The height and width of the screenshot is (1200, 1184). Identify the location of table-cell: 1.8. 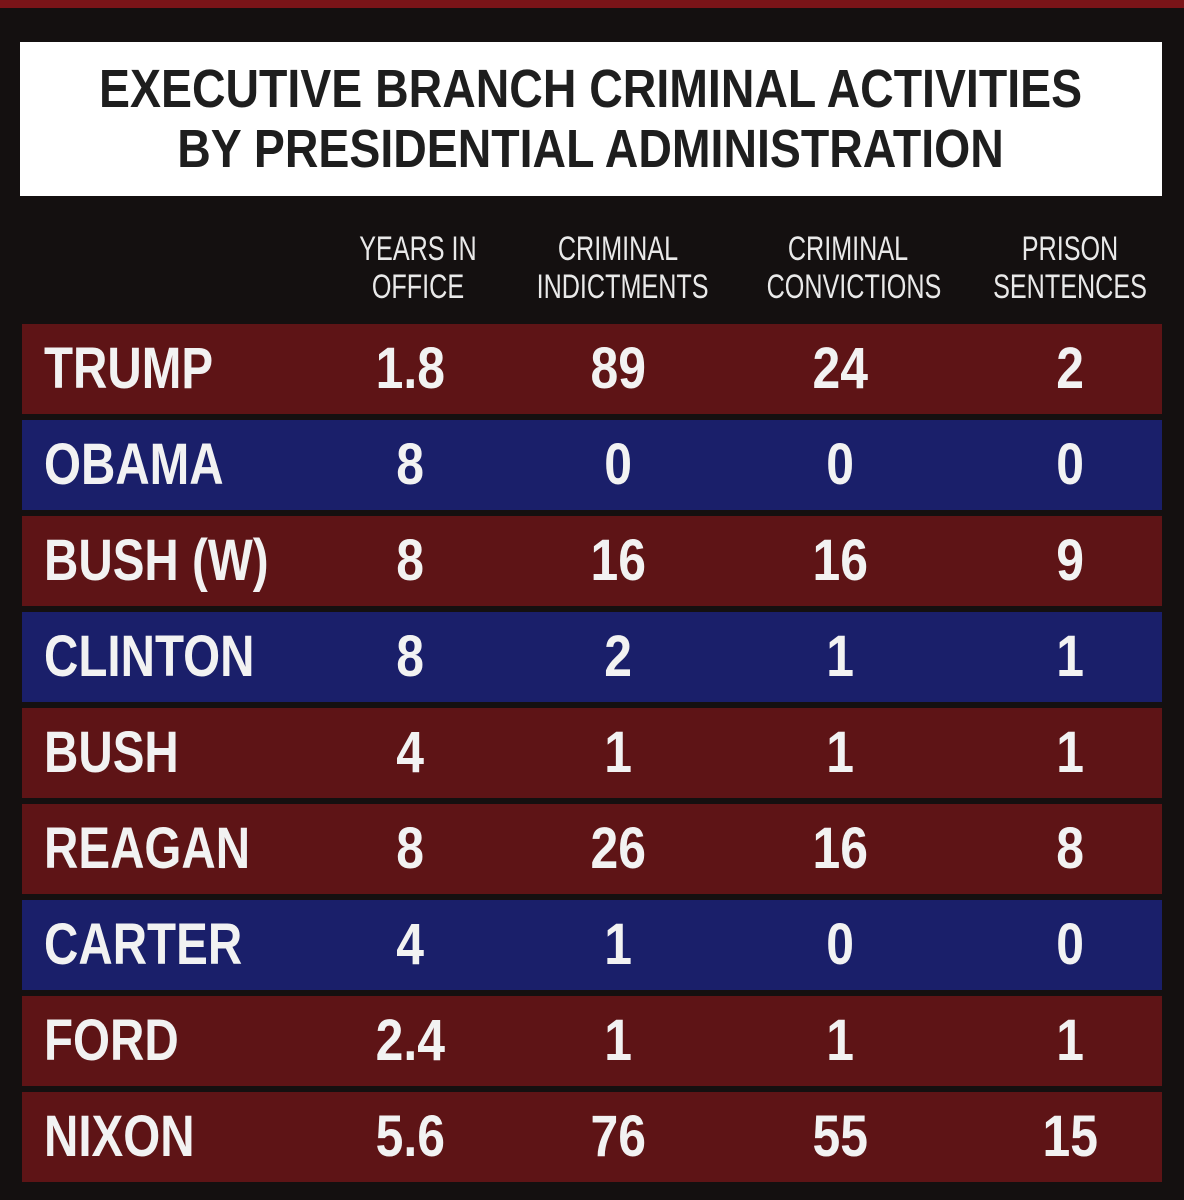
(410, 369).